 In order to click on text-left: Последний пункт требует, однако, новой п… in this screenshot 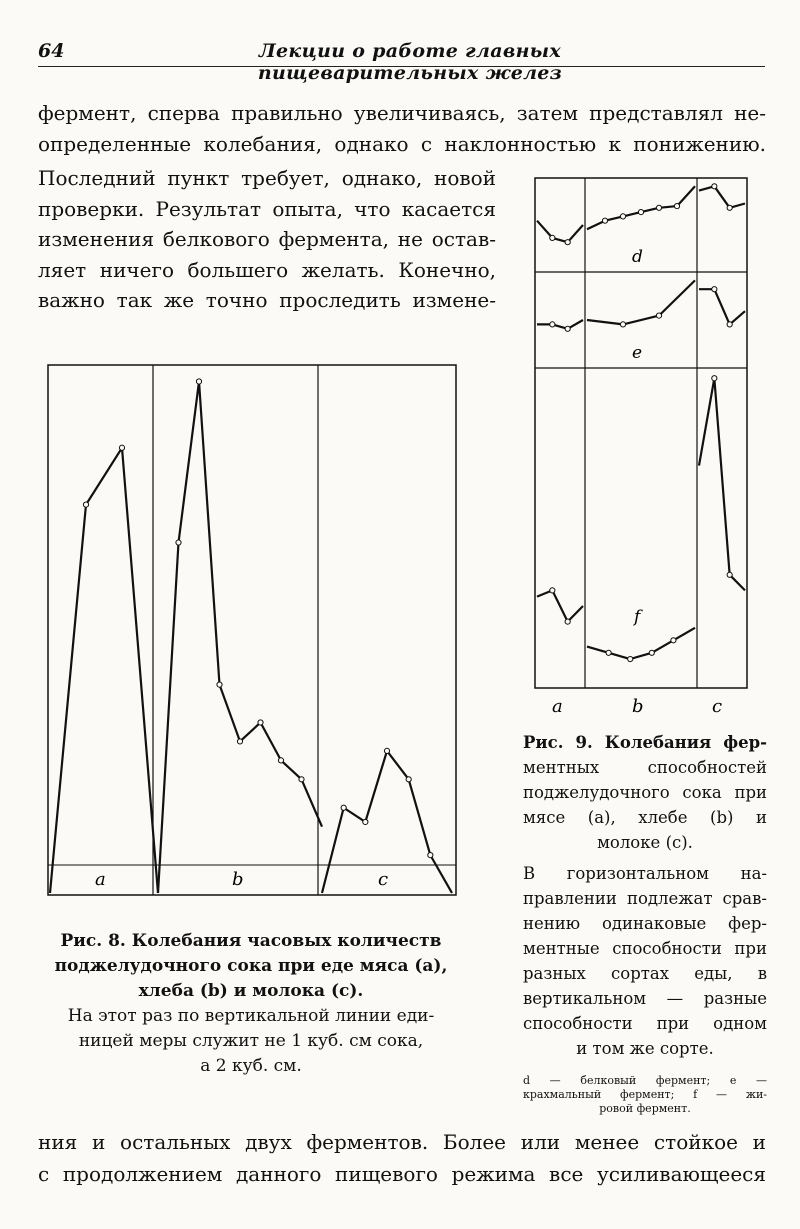, I will do `click(267, 239)`.